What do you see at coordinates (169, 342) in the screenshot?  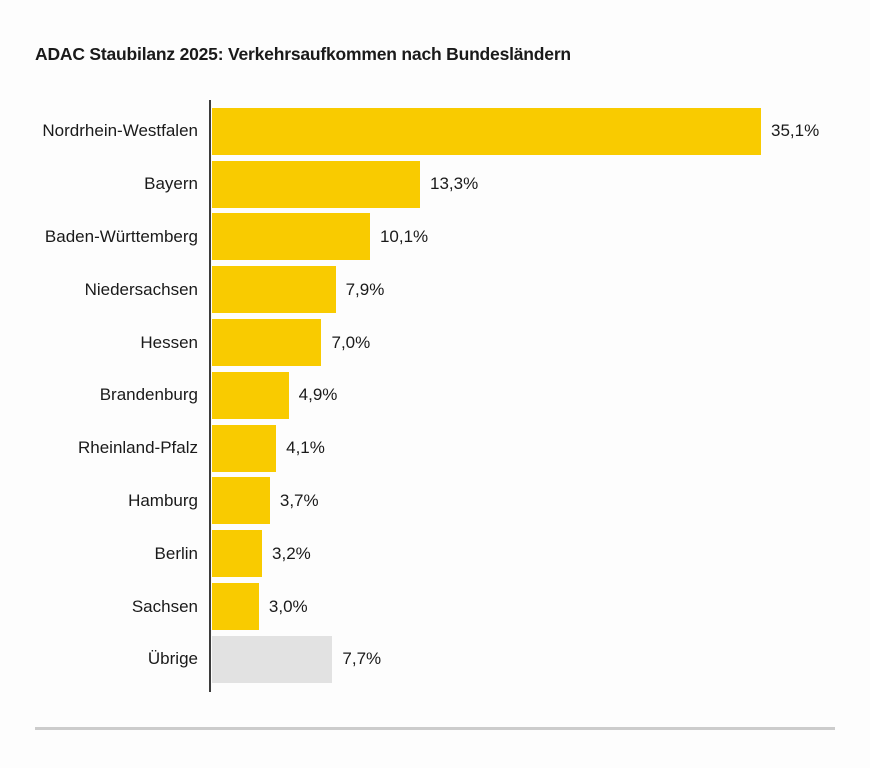 I see `category-label: Hessen` at bounding box center [169, 342].